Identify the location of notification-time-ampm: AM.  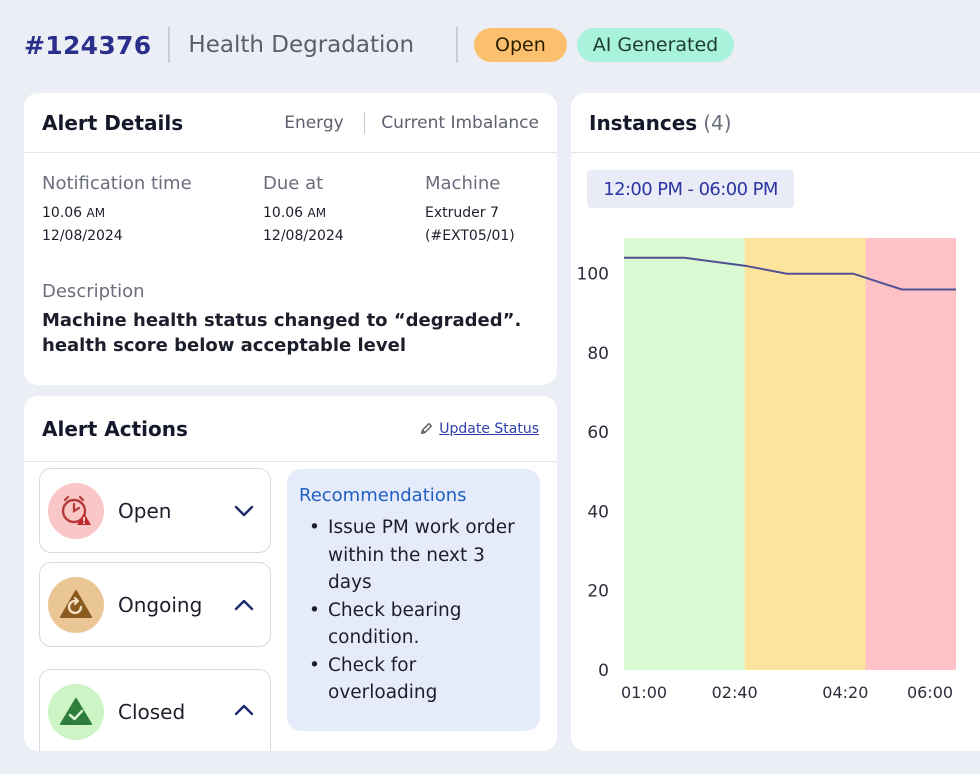
(96, 213).